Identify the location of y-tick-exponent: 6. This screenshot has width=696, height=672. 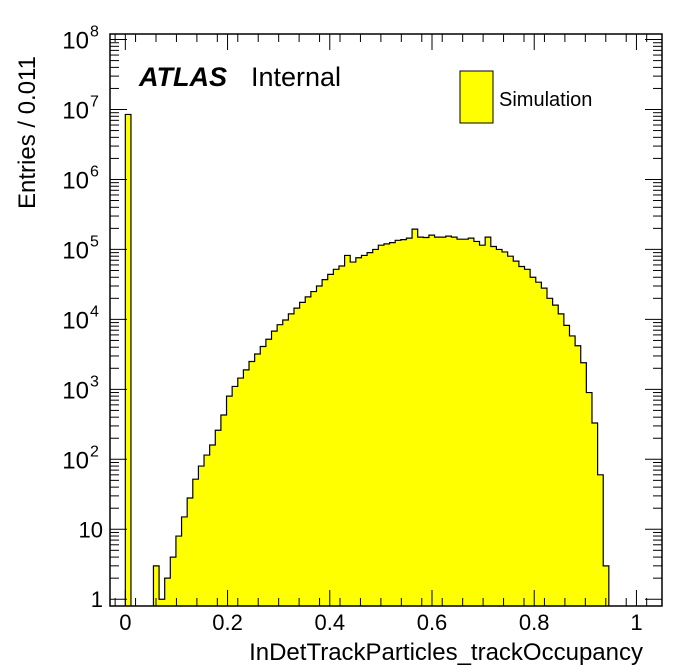
(94, 171).